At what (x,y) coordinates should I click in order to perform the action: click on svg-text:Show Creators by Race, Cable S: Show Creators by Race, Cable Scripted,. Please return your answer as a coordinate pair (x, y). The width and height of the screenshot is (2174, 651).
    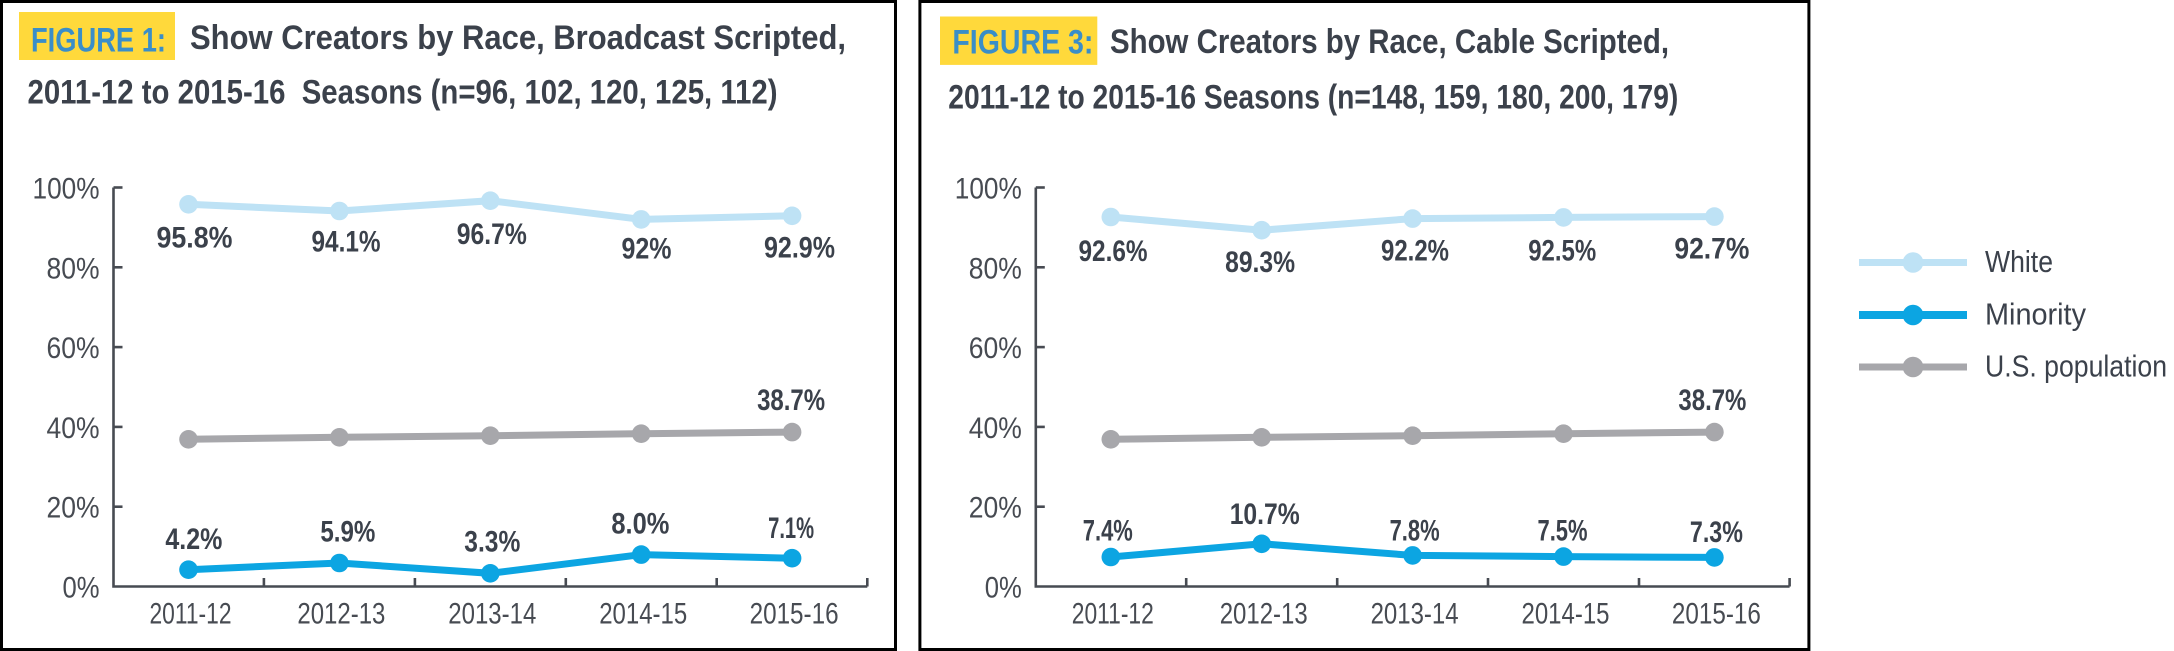
    Looking at the image, I should click on (1389, 42).